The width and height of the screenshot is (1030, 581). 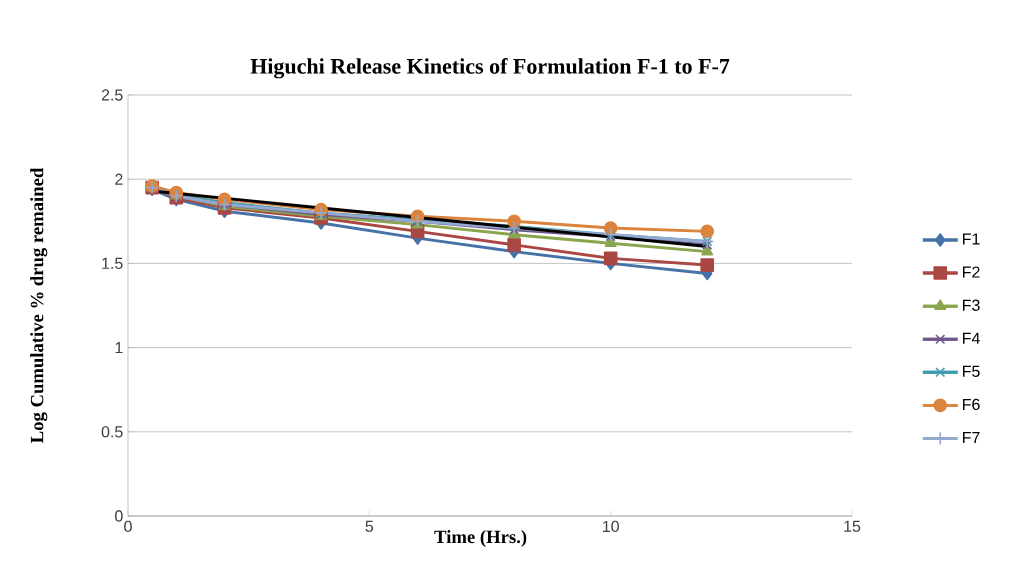 What do you see at coordinates (112, 95) in the screenshot?
I see `y-tick-label: 2.5` at bounding box center [112, 95].